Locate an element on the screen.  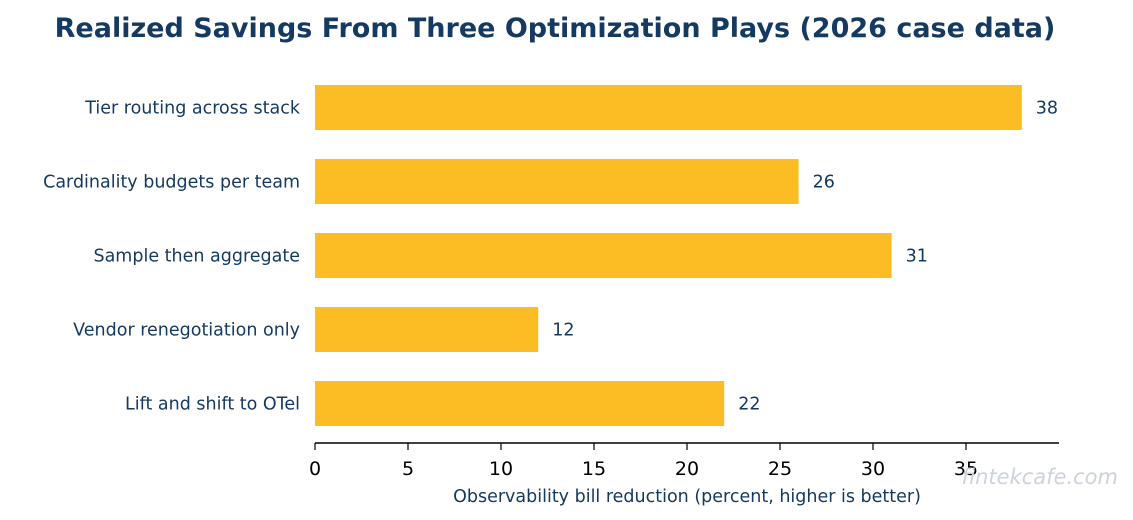
x-tick-label: 25 is located at coordinates (780, 469).